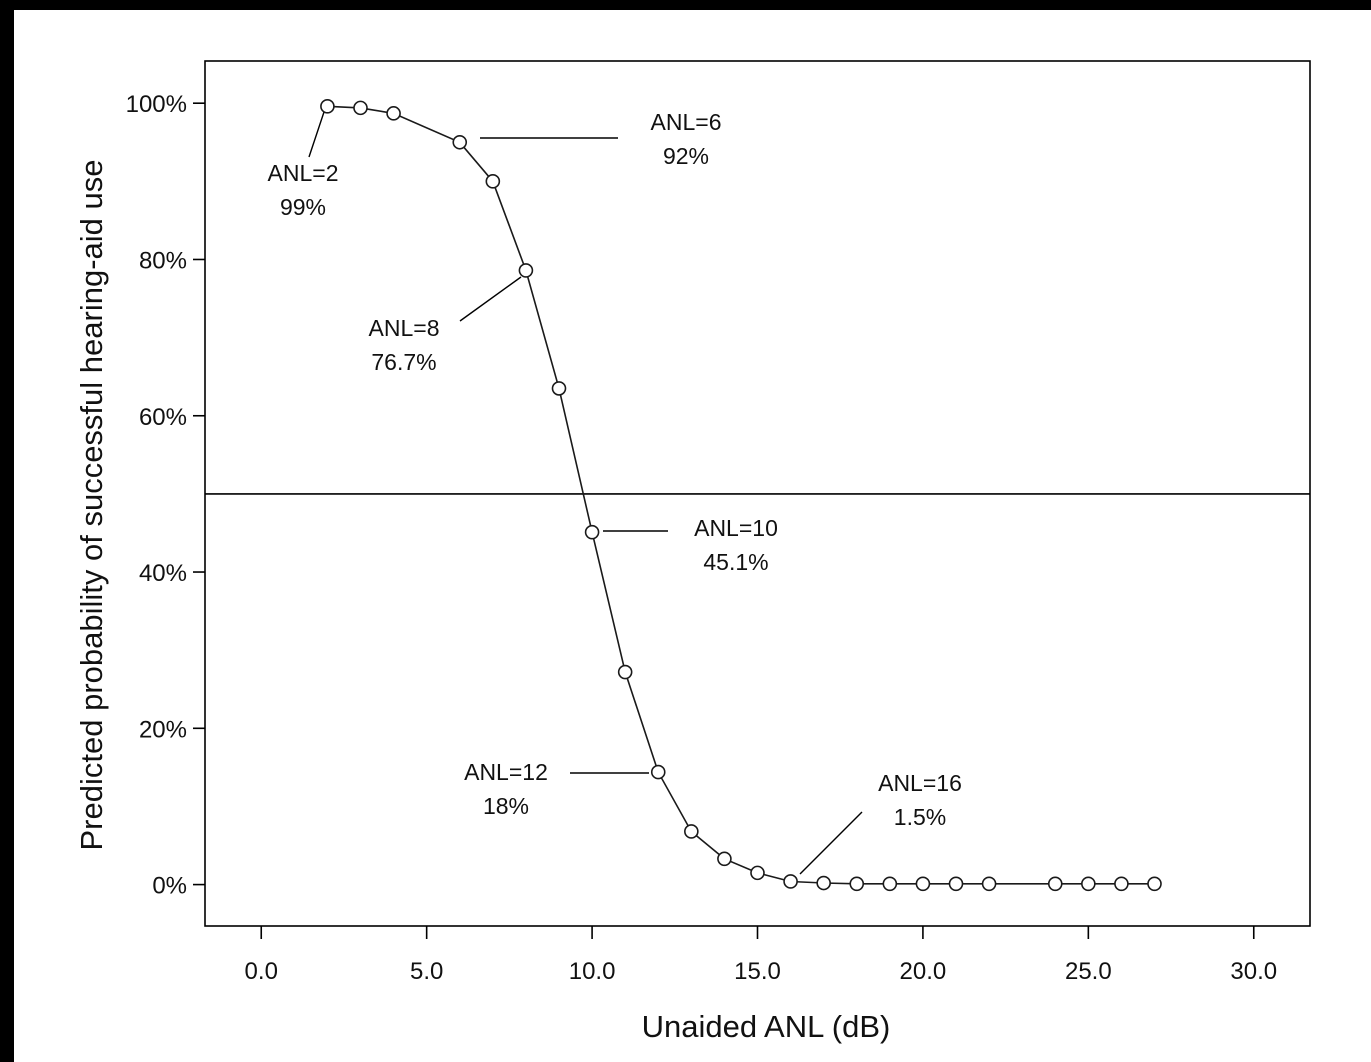  What do you see at coordinates (735, 562) in the screenshot?
I see `annotation-value: 45.1%` at bounding box center [735, 562].